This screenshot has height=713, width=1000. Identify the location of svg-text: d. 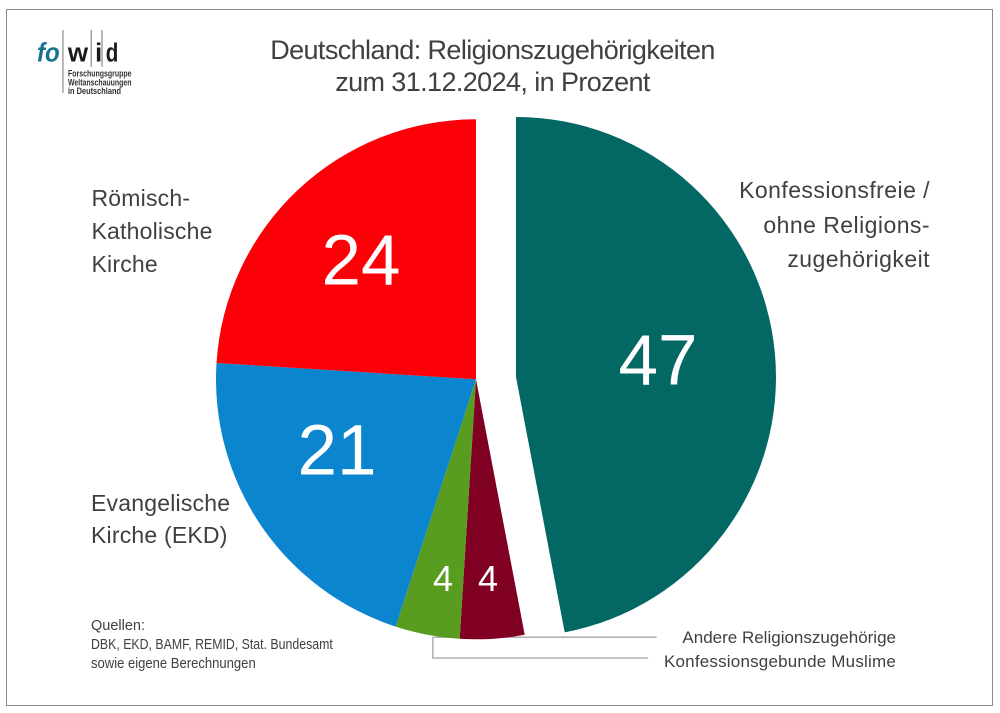
(112, 54).